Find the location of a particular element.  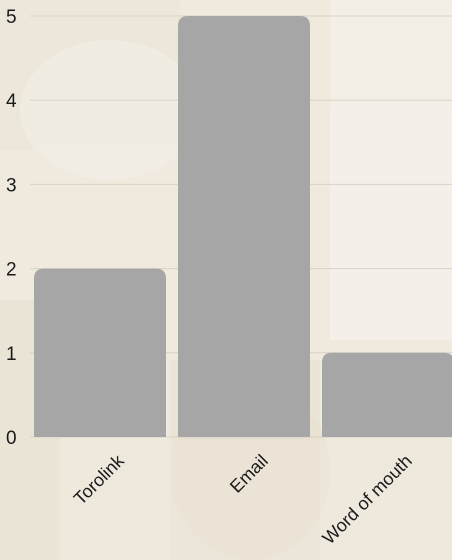

y-tick-label: 0 is located at coordinates (11, 438).